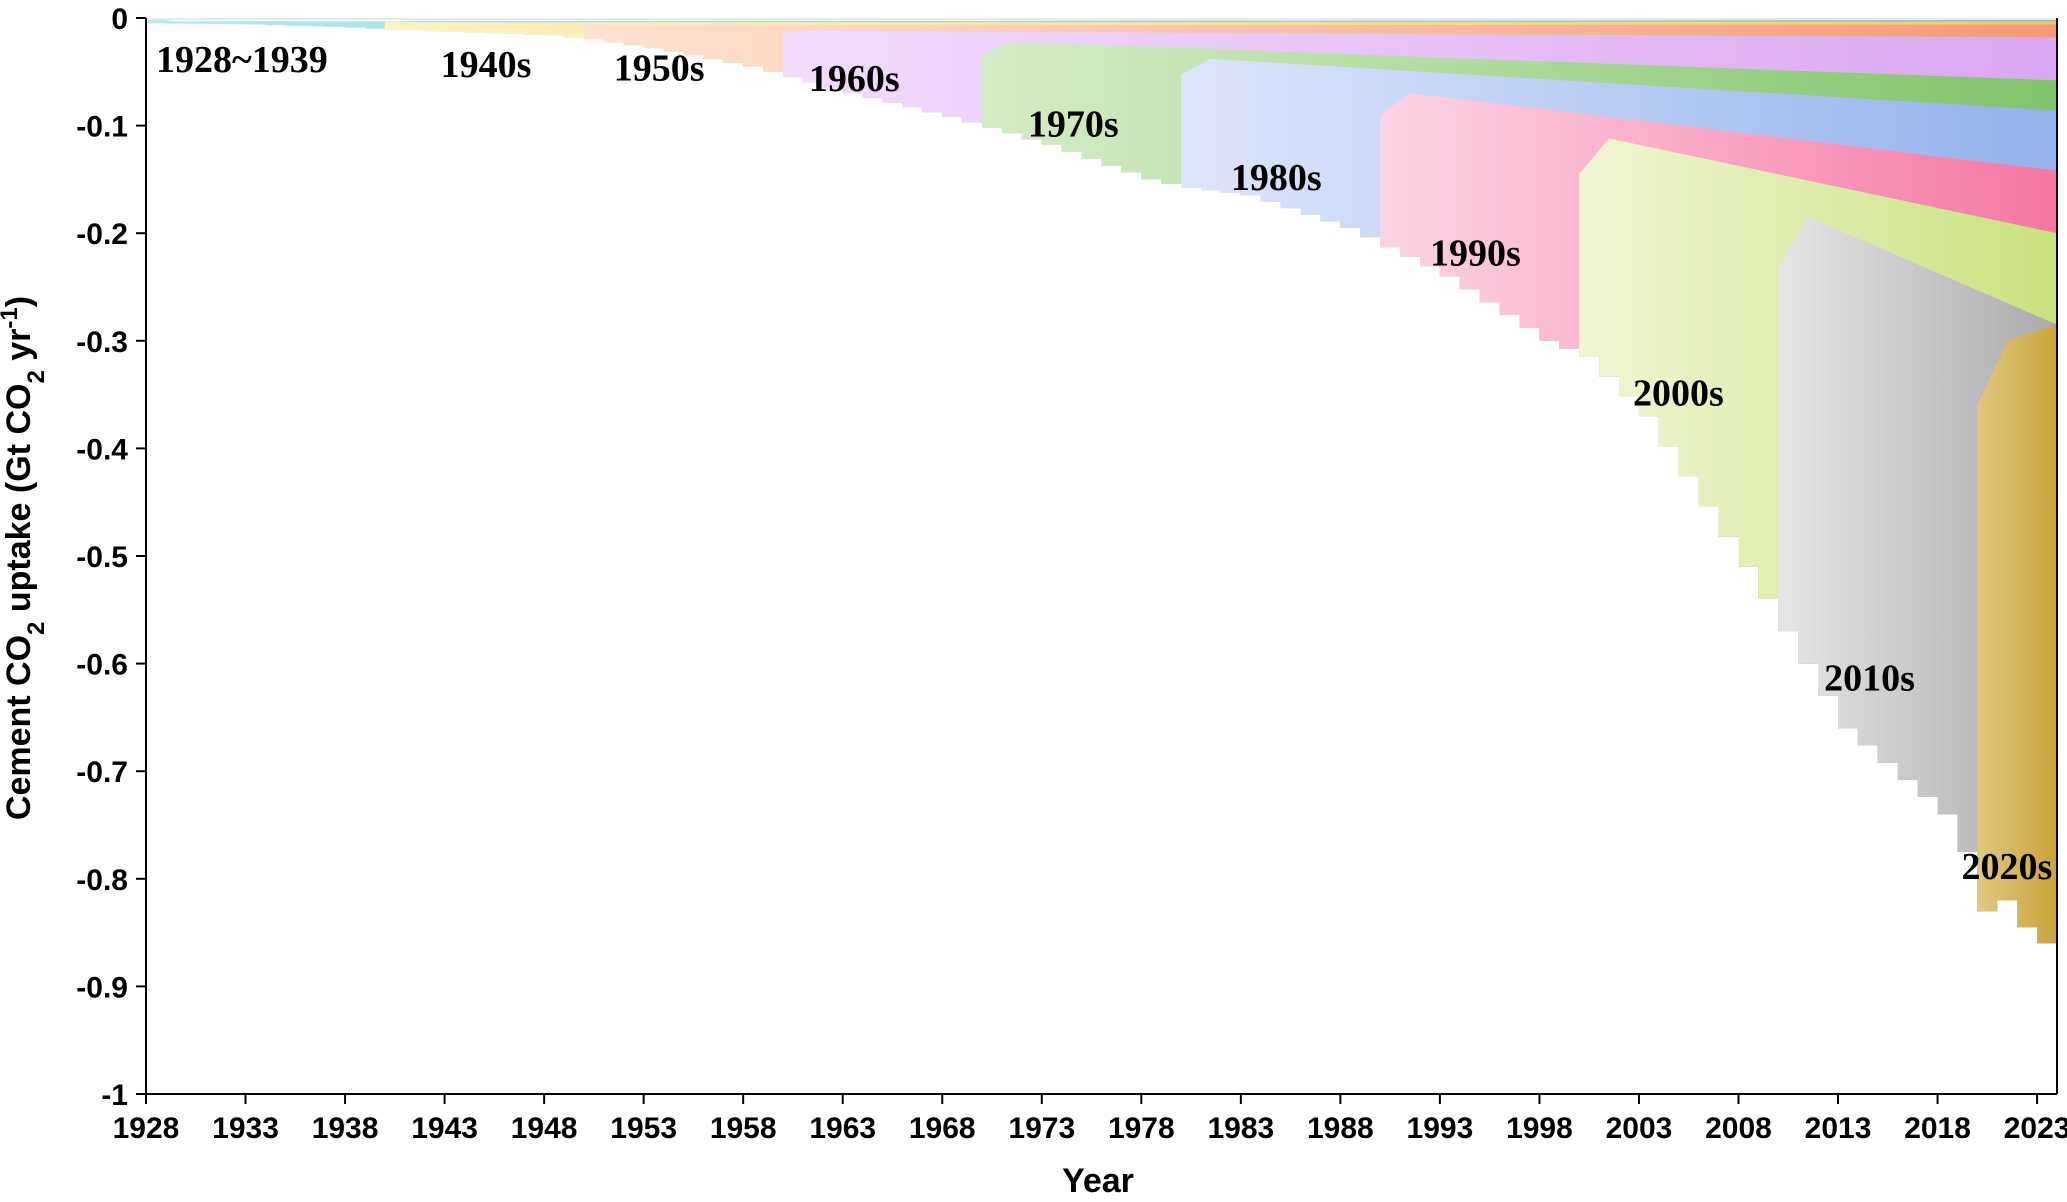 Image resolution: width=2067 pixels, height=1202 pixels. What do you see at coordinates (19, 350) in the screenshot?
I see `y-axis-title-part: yr` at bounding box center [19, 350].